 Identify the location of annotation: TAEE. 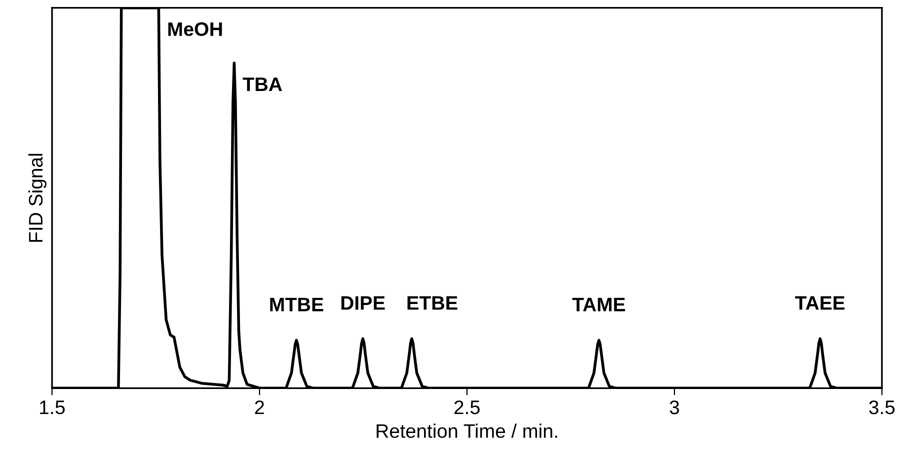
(820, 303).